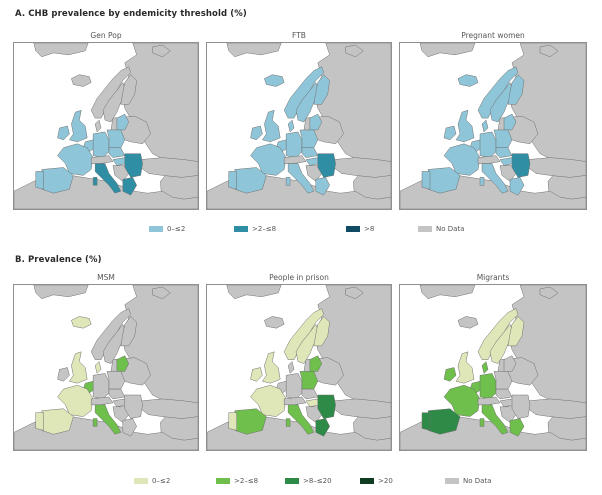 The width and height of the screenshot is (602, 495). What do you see at coordinates (369, 229) in the screenshot?
I see `legend-label: >8` at bounding box center [369, 229].